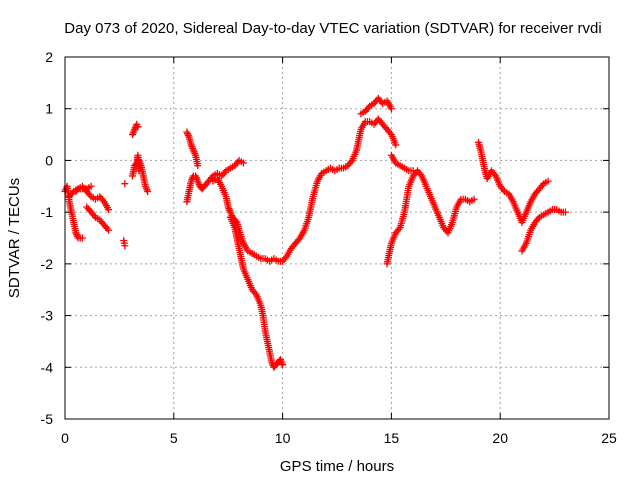 This screenshot has width=640, height=480. I want to click on x-tick-label: 20, so click(500, 438).